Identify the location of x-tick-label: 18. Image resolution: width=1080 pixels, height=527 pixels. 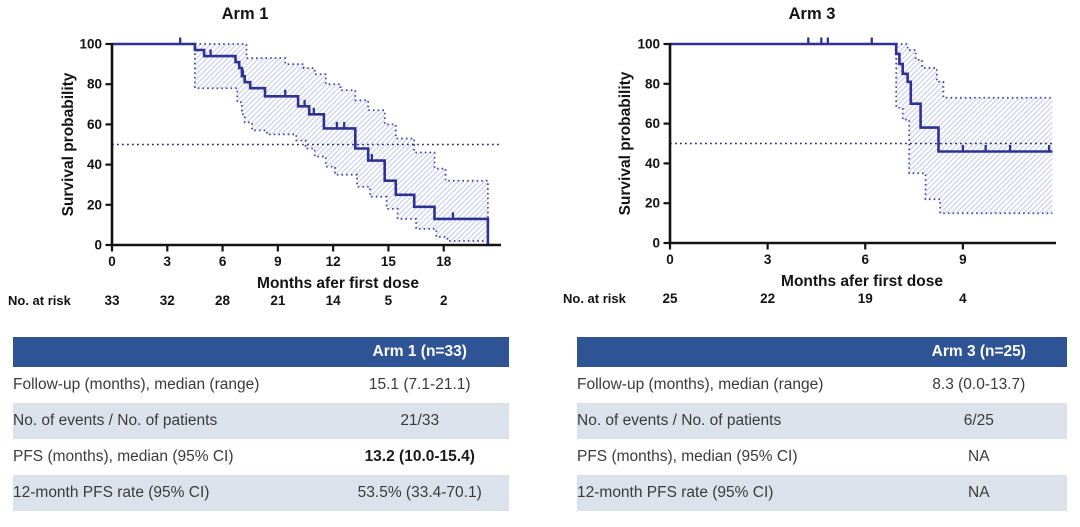
(444, 261).